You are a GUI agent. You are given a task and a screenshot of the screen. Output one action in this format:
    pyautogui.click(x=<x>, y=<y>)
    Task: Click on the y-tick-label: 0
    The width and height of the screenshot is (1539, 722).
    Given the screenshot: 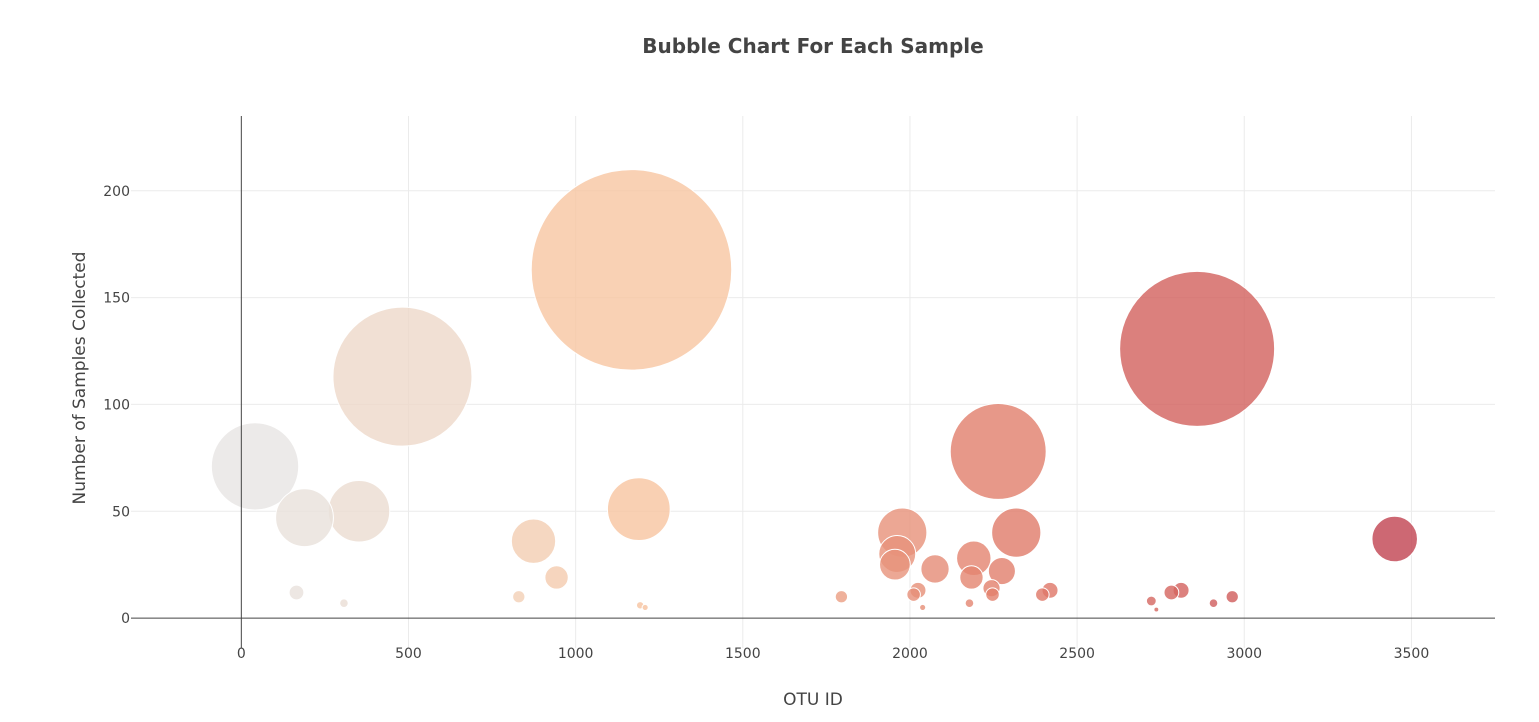 What is the action you would take?
    pyautogui.click(x=125, y=619)
    